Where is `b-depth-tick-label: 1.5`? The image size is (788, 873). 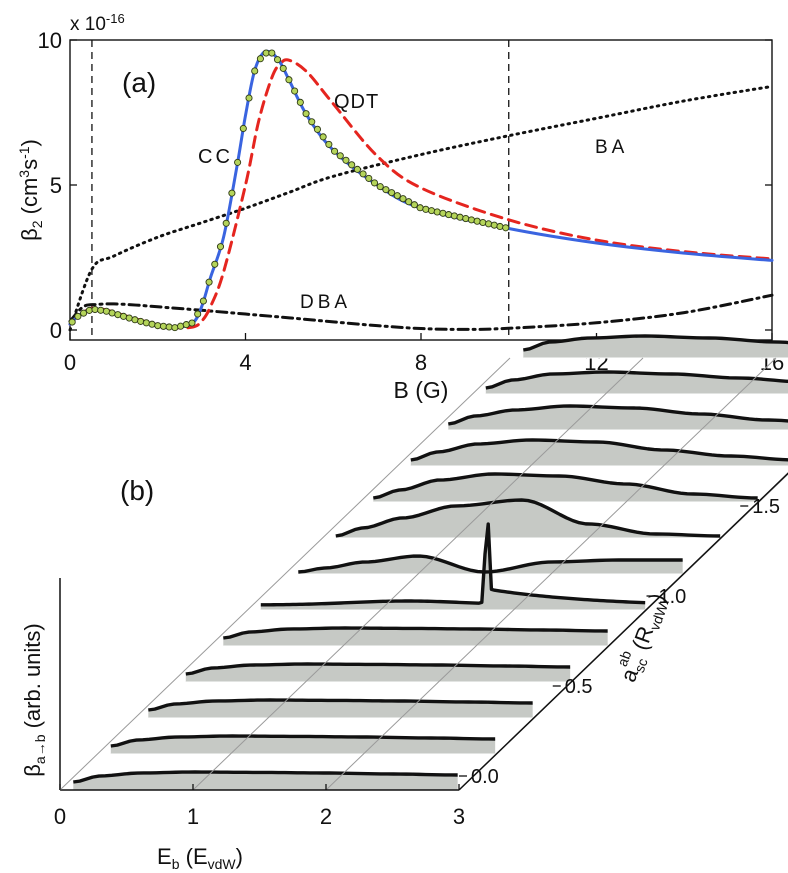
b-depth-tick-label: 1.5 is located at coordinates (766, 507).